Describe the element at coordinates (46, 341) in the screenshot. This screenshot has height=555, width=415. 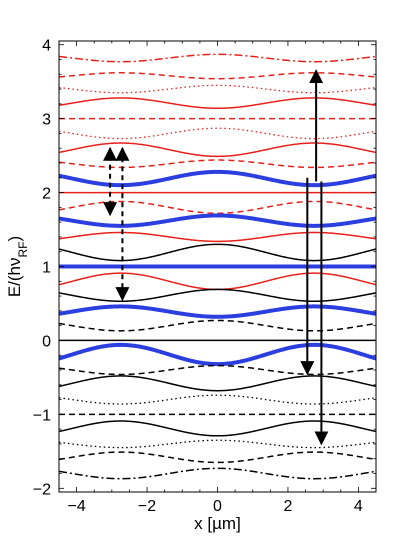
I see `y-tick-label: 0` at that location.